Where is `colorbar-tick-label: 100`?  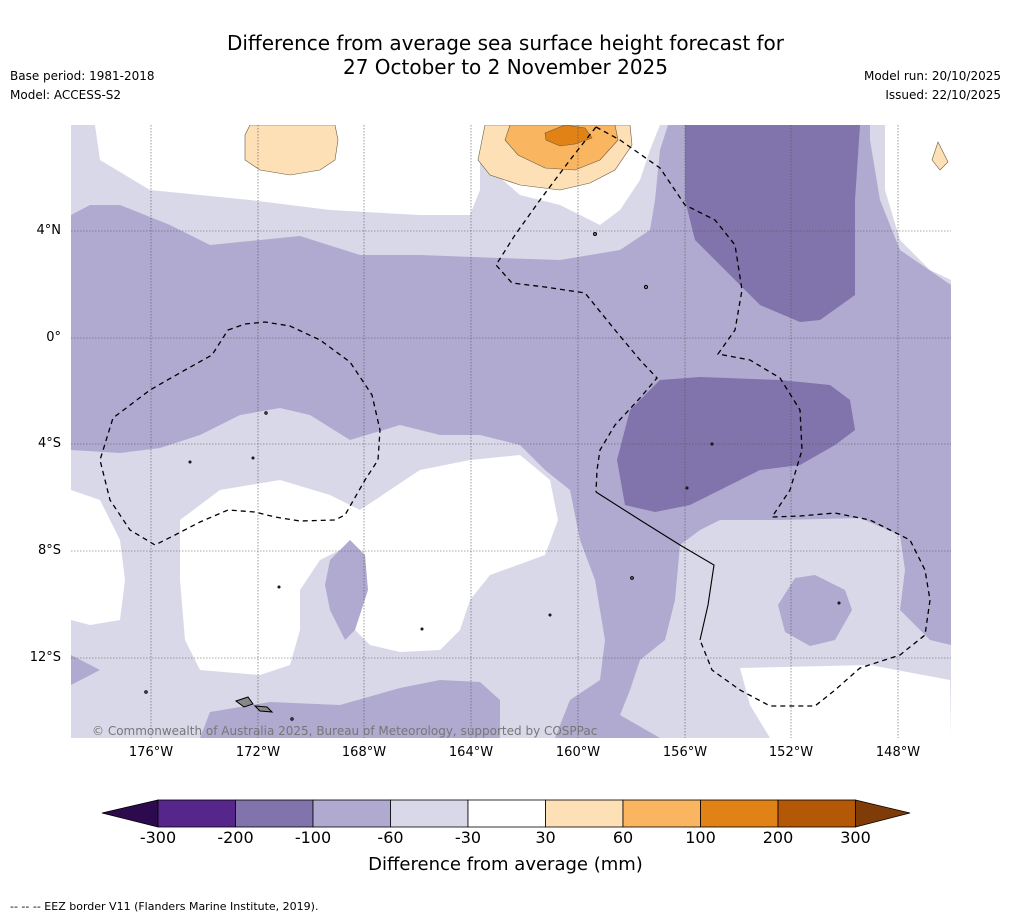 colorbar-tick-label: 100 is located at coordinates (700, 837).